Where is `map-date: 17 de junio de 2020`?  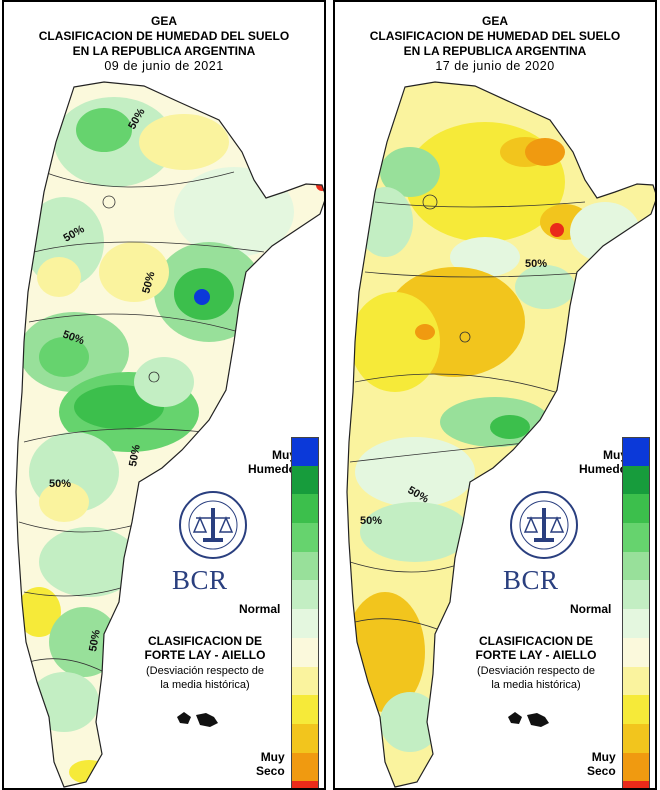 map-date: 17 de junio de 2020 is located at coordinates (495, 66).